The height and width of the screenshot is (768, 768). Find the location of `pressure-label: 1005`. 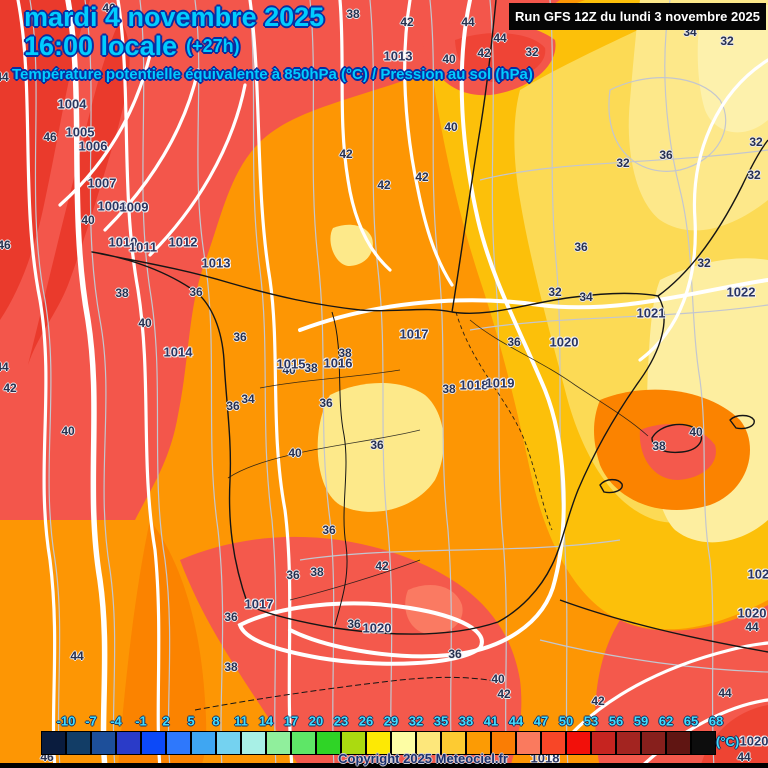

pressure-label: 1005 is located at coordinates (80, 132).